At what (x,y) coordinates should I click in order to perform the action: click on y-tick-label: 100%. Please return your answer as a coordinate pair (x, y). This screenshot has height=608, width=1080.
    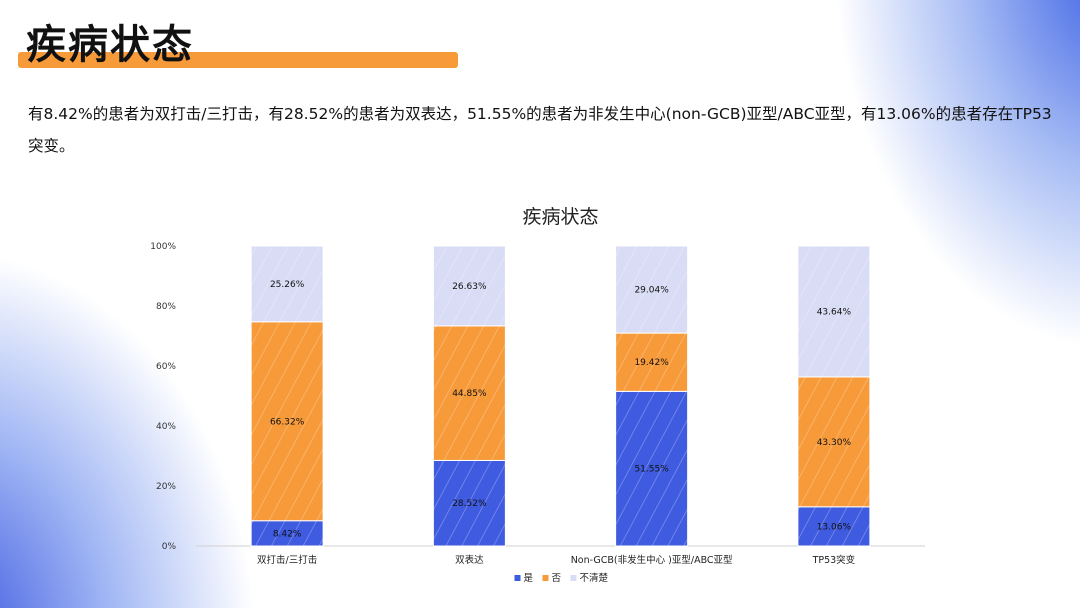
    Looking at the image, I should click on (163, 247).